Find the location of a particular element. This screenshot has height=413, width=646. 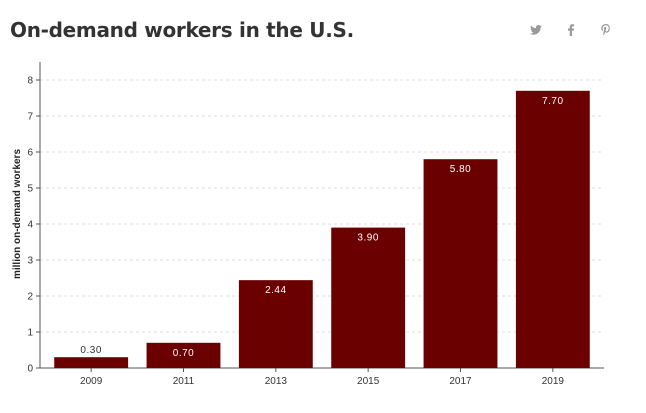

data-label: 0.30 is located at coordinates (90, 350).